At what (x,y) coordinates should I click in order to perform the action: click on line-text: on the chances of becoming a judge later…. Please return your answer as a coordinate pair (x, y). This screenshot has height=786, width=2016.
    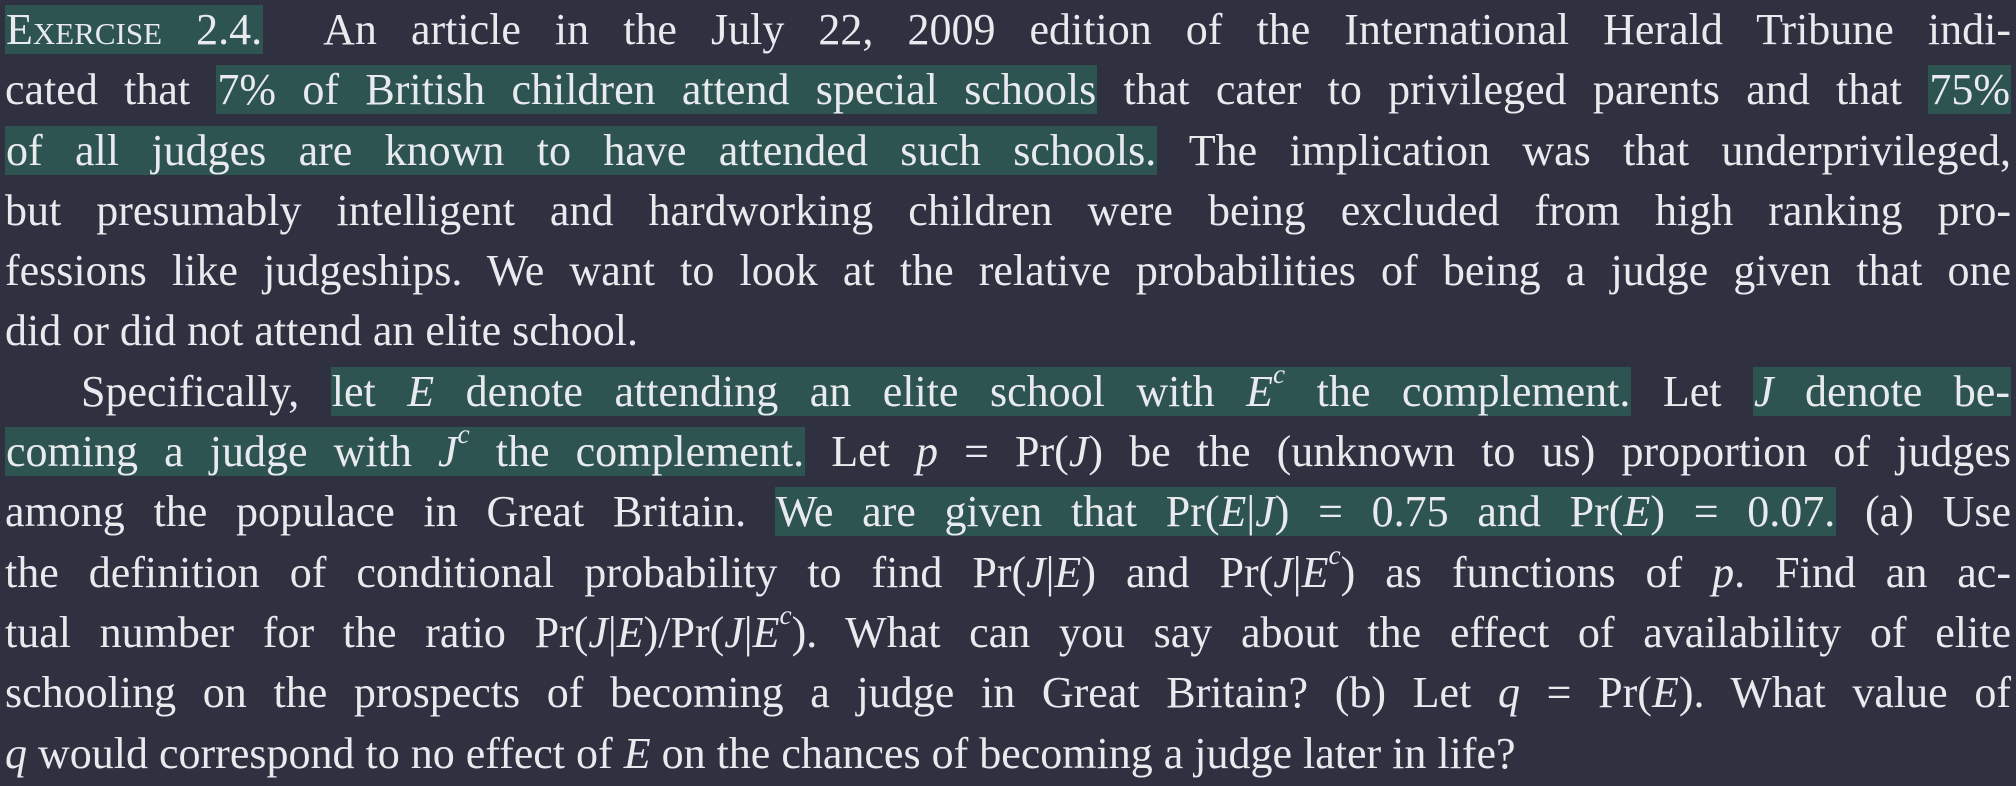
    Looking at the image, I should click on (1083, 753).